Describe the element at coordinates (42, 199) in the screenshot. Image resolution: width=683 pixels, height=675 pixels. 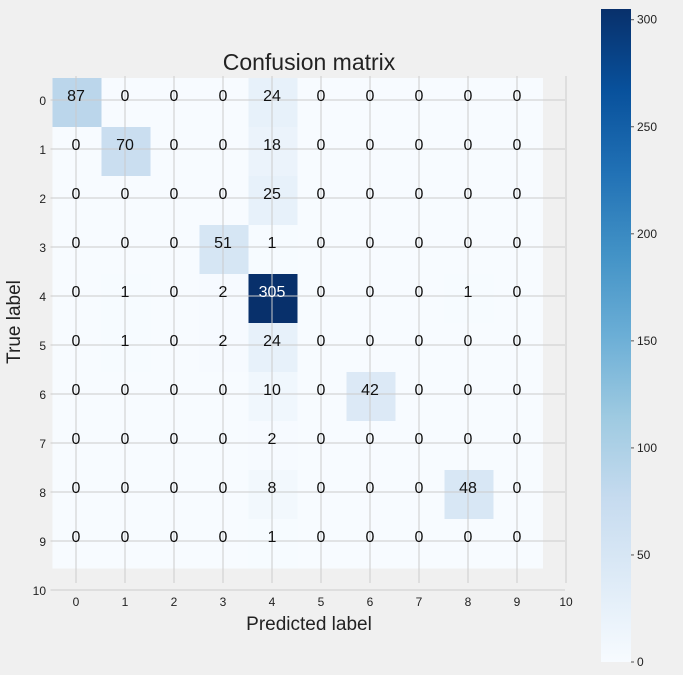
I see `y-tick-label: 2` at that location.